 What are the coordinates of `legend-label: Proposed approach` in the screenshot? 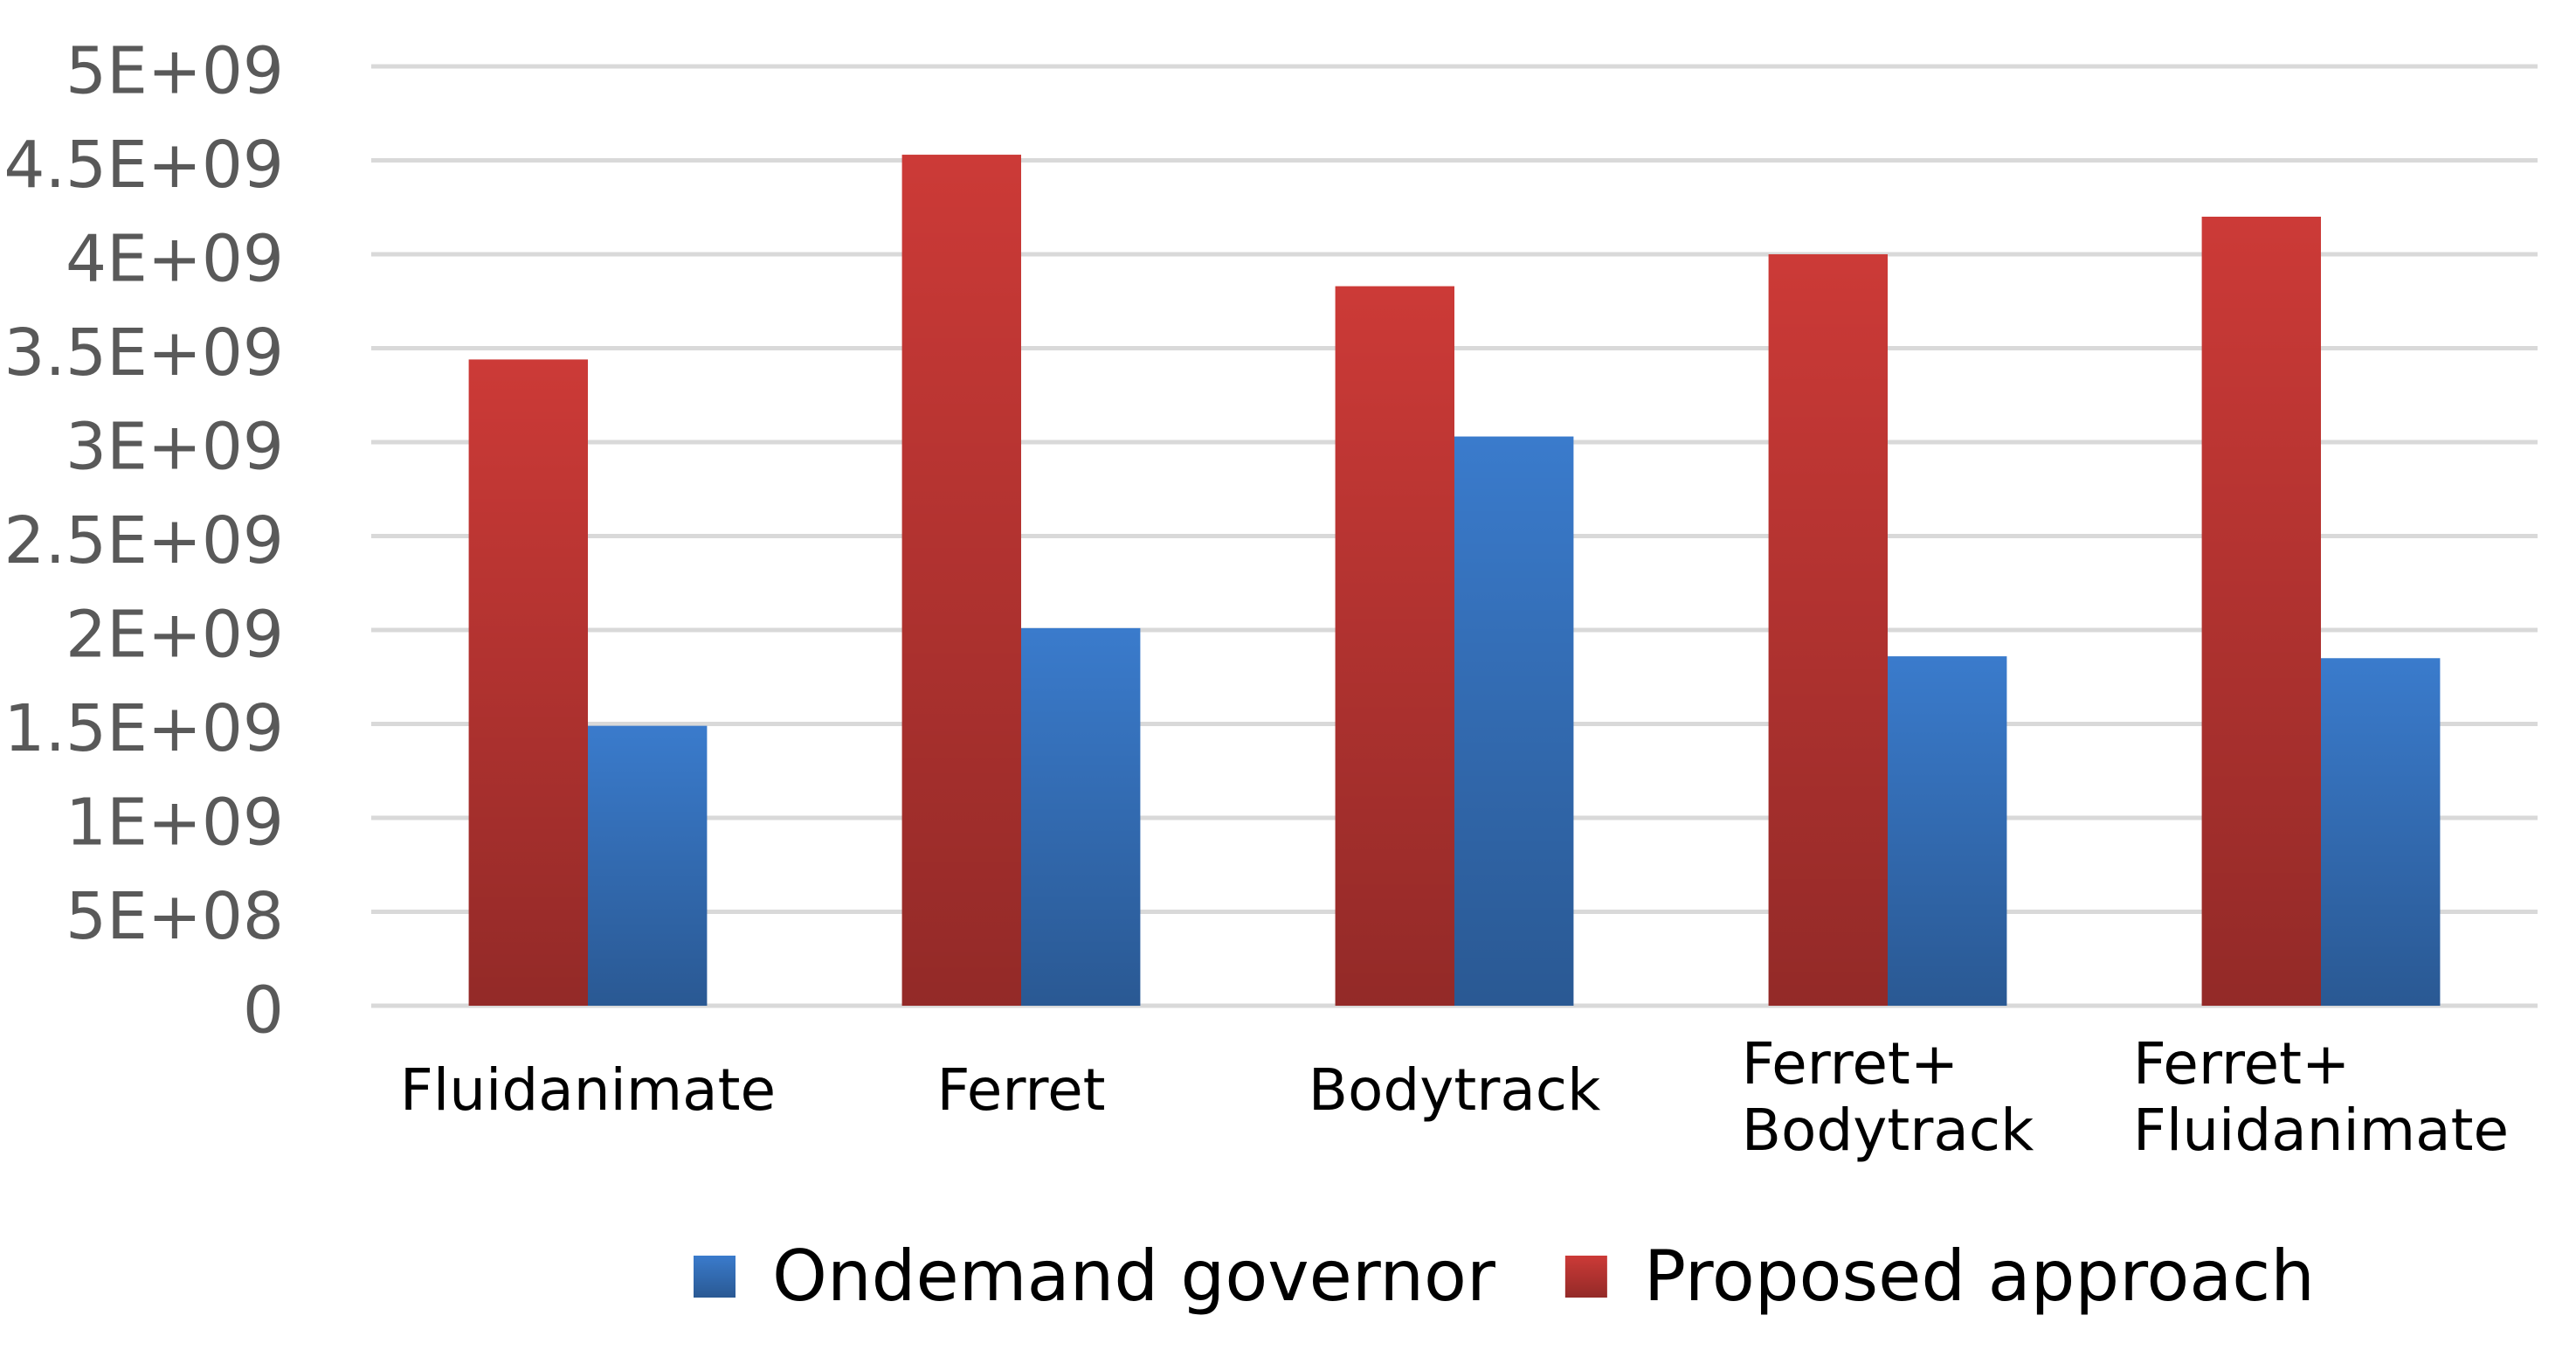 It's located at (1979, 1276).